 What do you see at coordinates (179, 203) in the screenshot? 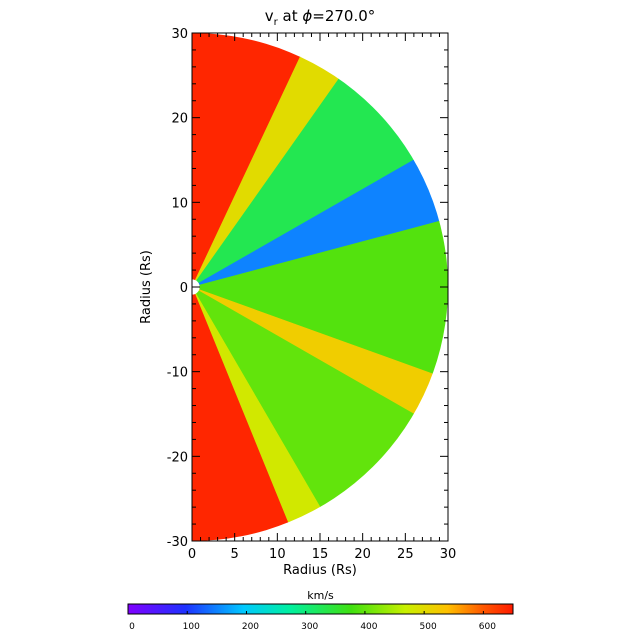
I see `y-tick-label: 10` at bounding box center [179, 203].